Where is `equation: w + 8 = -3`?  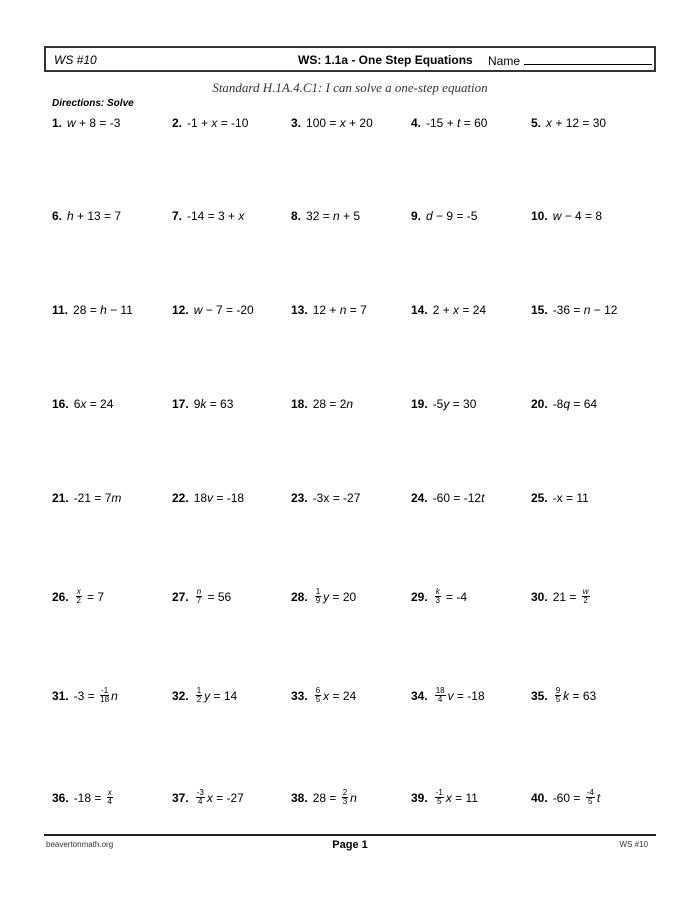
equation: w + 8 = -3 is located at coordinates (93, 123).